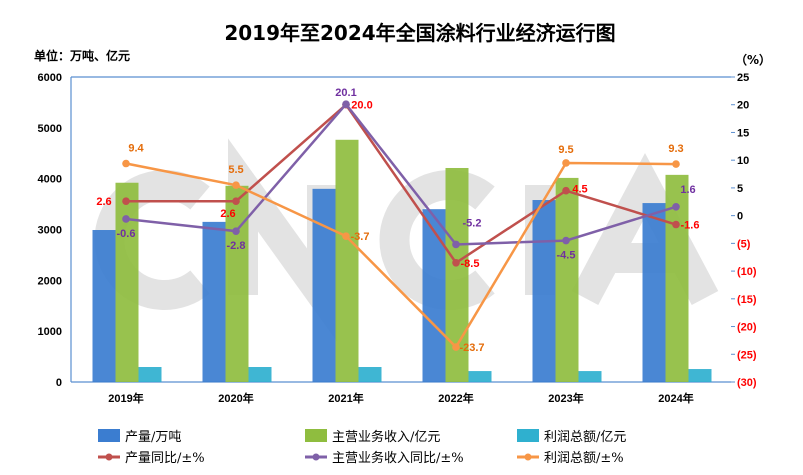 The height and width of the screenshot is (475, 803). Describe the element at coordinates (236, 246) in the screenshot. I see `data-label: -2.8` at that location.